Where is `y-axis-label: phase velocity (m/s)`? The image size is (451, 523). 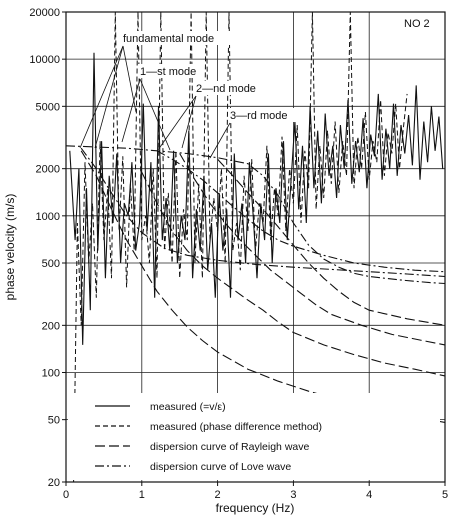
y-axis-label: phase velocity (m/s) is located at coordinates (10, 247).